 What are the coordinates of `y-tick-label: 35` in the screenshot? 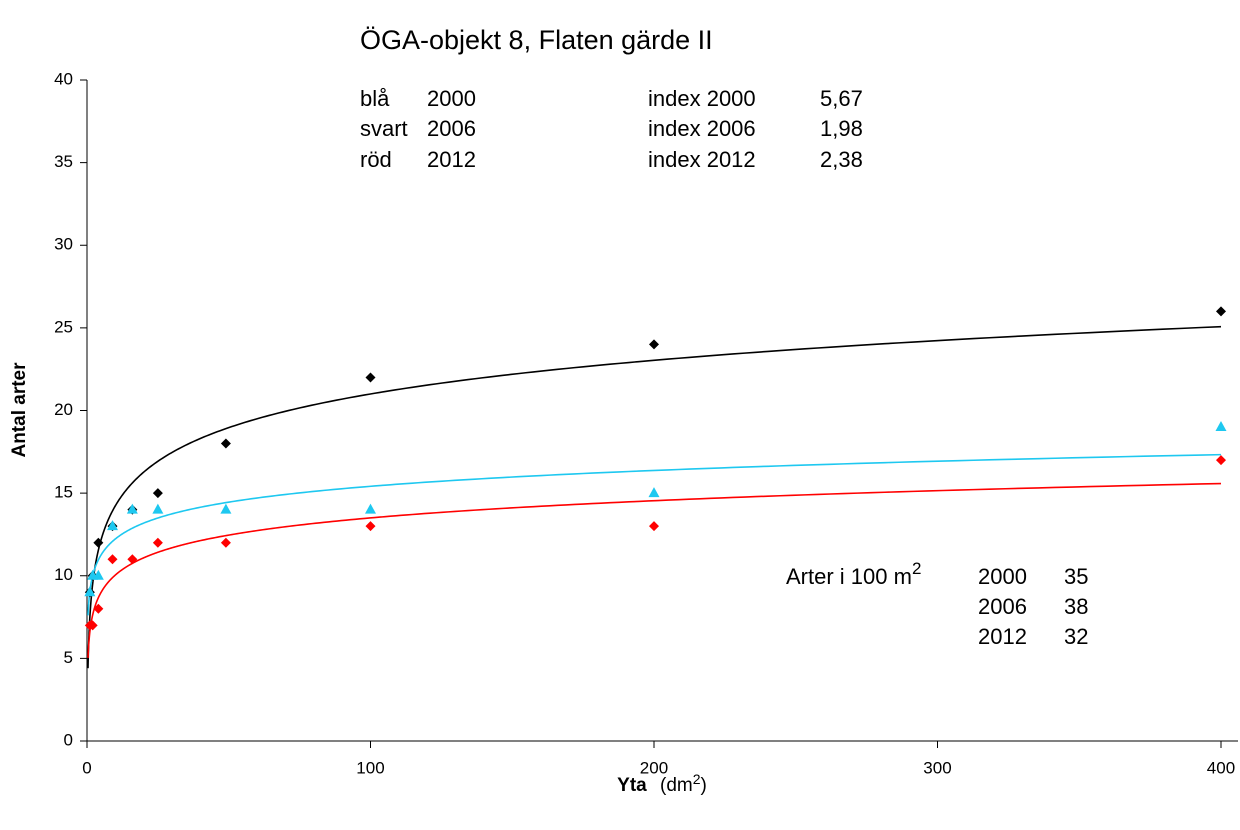 It's located at (63, 161).